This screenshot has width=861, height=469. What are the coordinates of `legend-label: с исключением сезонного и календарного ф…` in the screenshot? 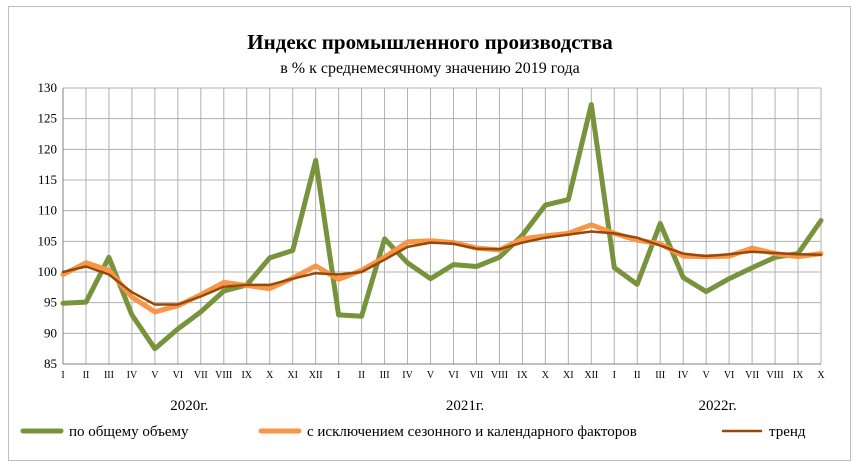 It's located at (472, 432).